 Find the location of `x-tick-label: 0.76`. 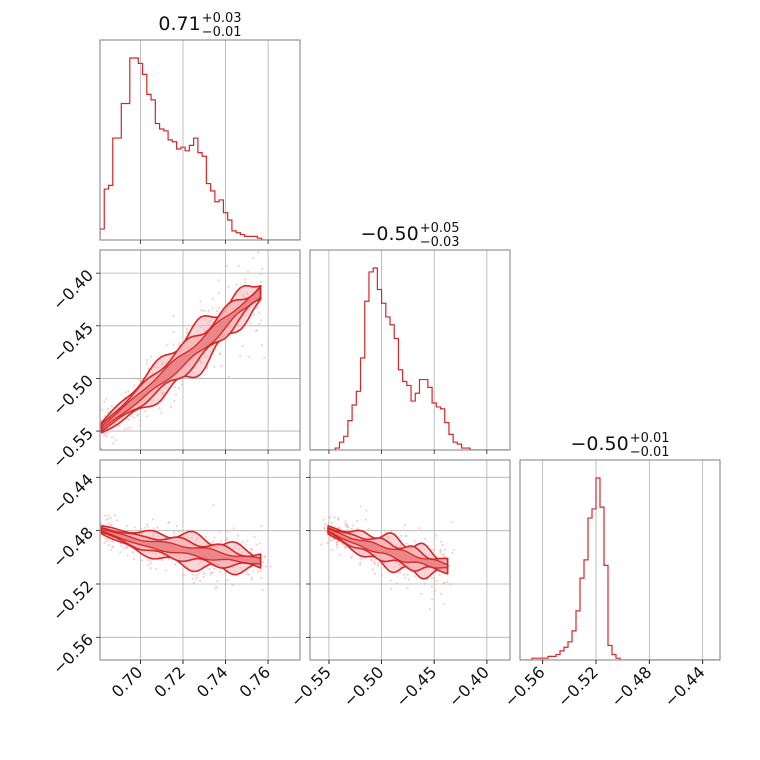

x-tick-label: 0.76 is located at coordinates (254, 682).